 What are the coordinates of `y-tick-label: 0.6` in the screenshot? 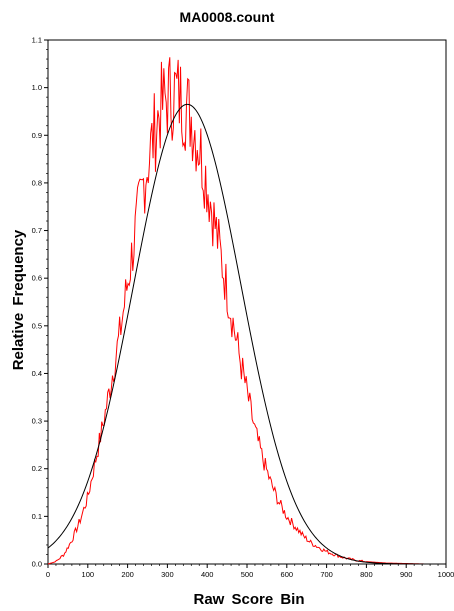 It's located at (37, 278).